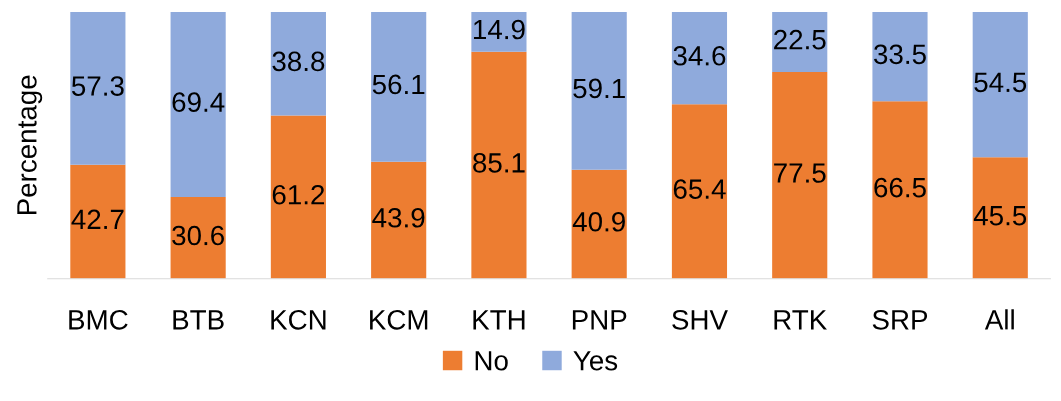  Describe the element at coordinates (599, 88) in the screenshot. I see `data-label: 59.1` at that location.